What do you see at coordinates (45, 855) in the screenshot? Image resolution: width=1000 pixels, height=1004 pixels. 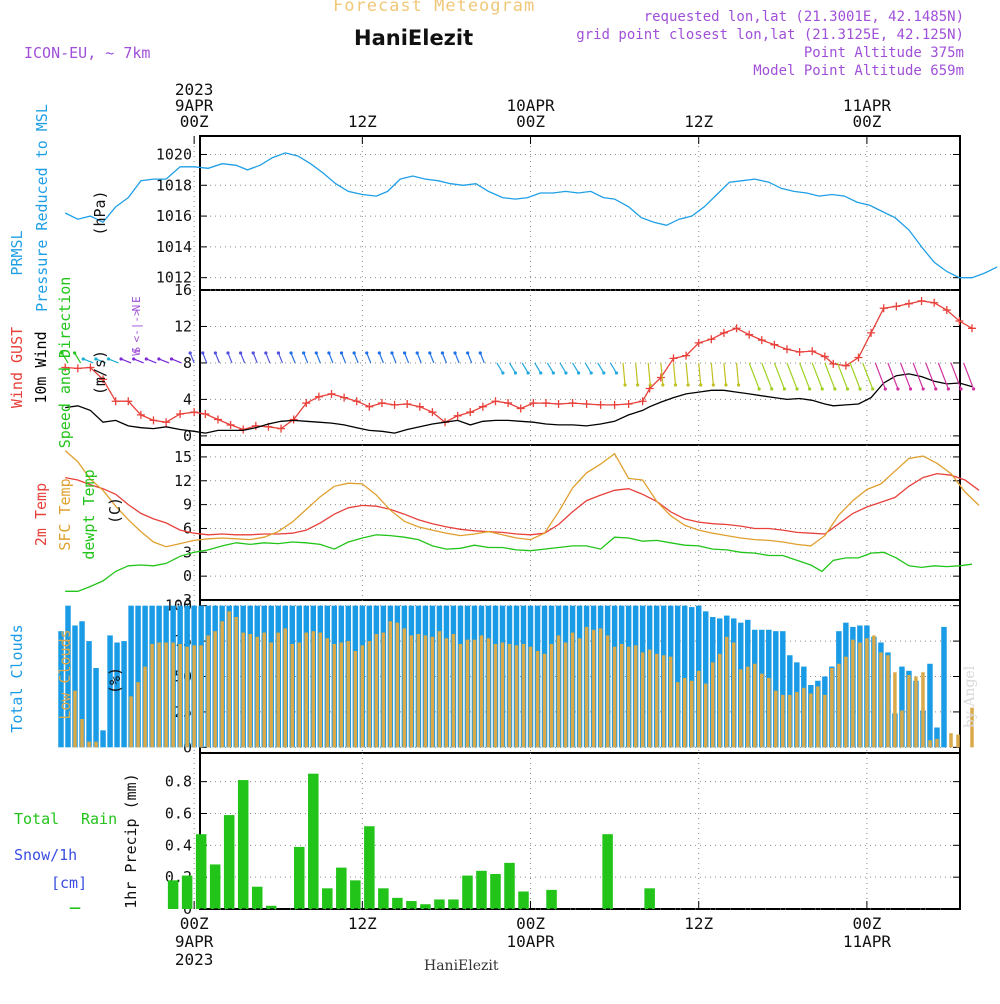 I see `snow-label: Snow/1h` at bounding box center [45, 855].